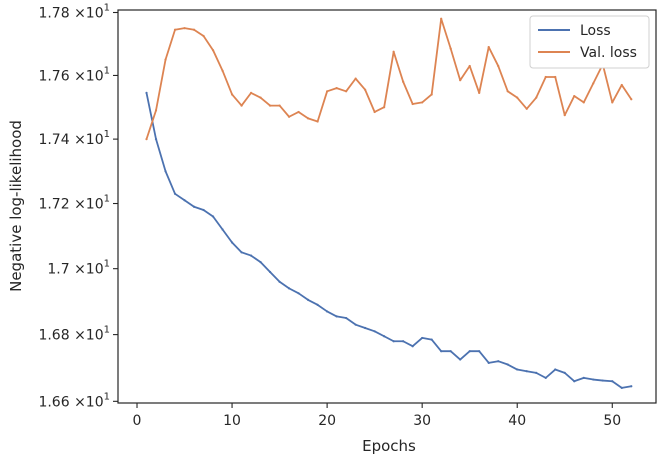  Describe the element at coordinates (608, 53) in the screenshot. I see `legend-label-val-loss: Val. loss` at that location.